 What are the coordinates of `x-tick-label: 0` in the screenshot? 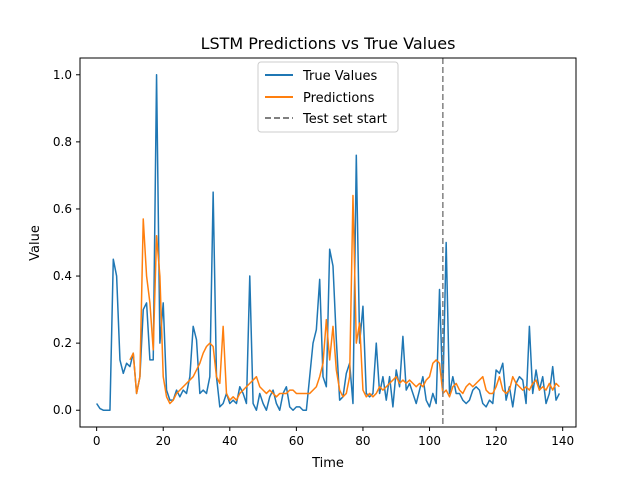 It's located at (97, 441).